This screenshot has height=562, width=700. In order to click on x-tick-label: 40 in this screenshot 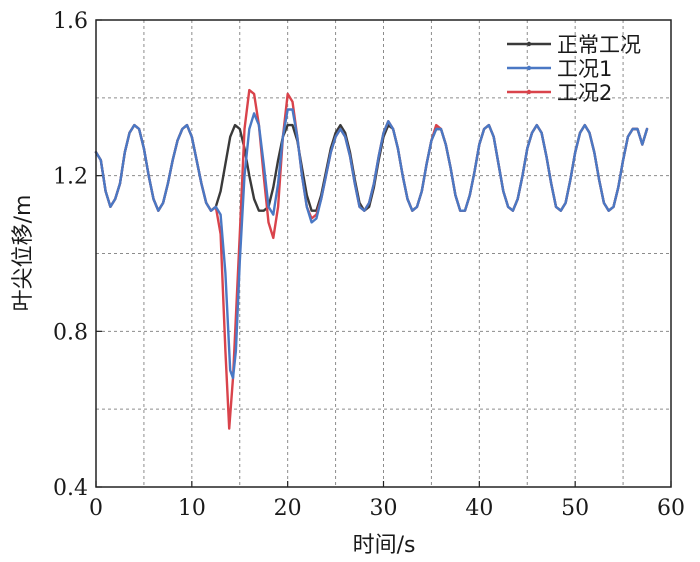, I will do `click(479, 508)`.